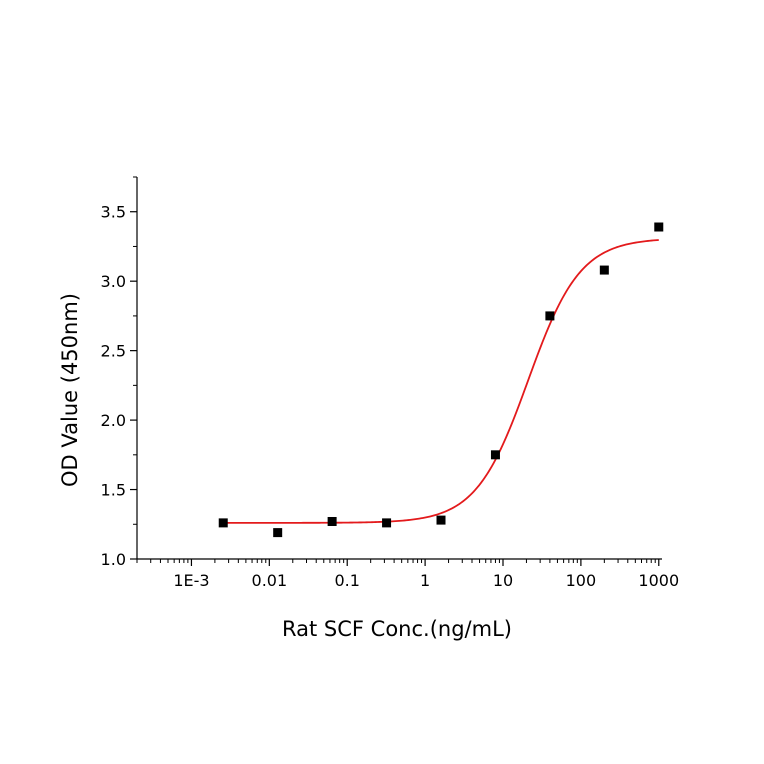 This screenshot has width=764, height=764. Describe the element at coordinates (581, 580) in the screenshot. I see `x-tick-label: 100` at that location.